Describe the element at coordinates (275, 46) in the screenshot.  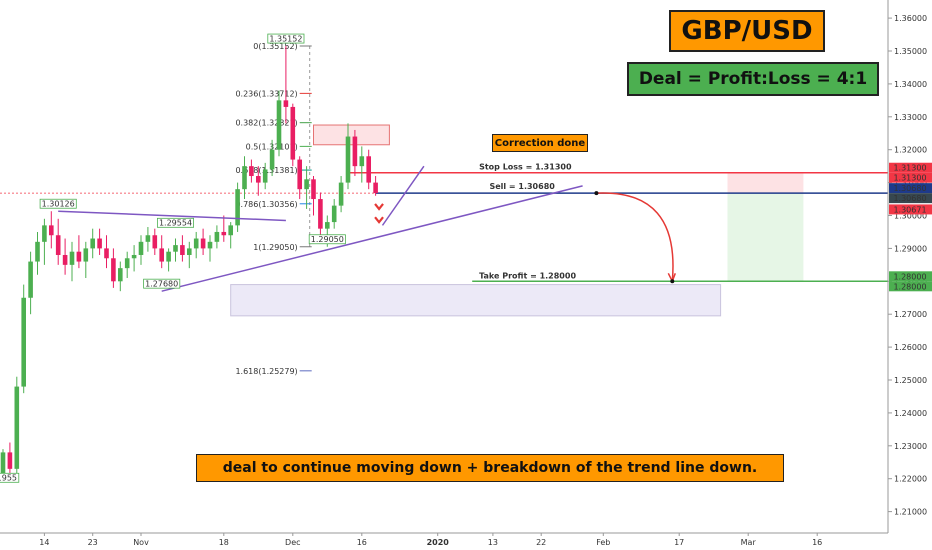
I see `fib-level-label: 0(1.35152)` at that location.